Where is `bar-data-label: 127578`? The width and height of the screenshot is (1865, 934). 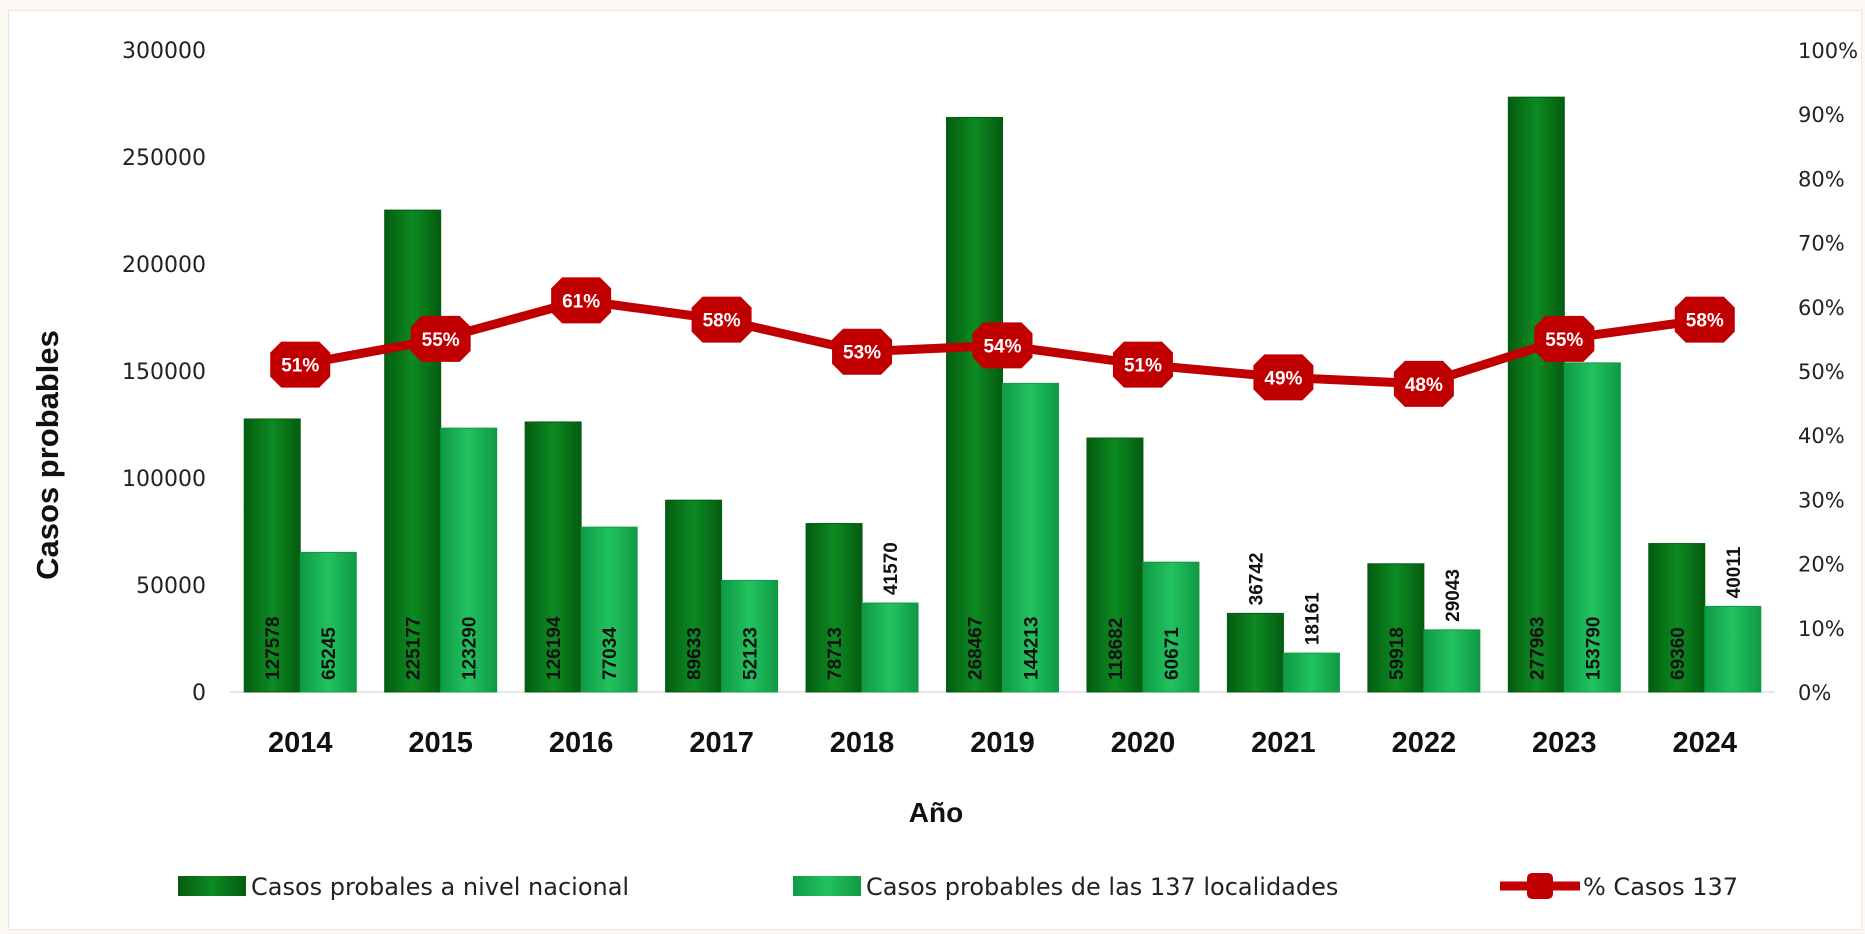 bar-data-label: 127578 is located at coordinates (273, 648).